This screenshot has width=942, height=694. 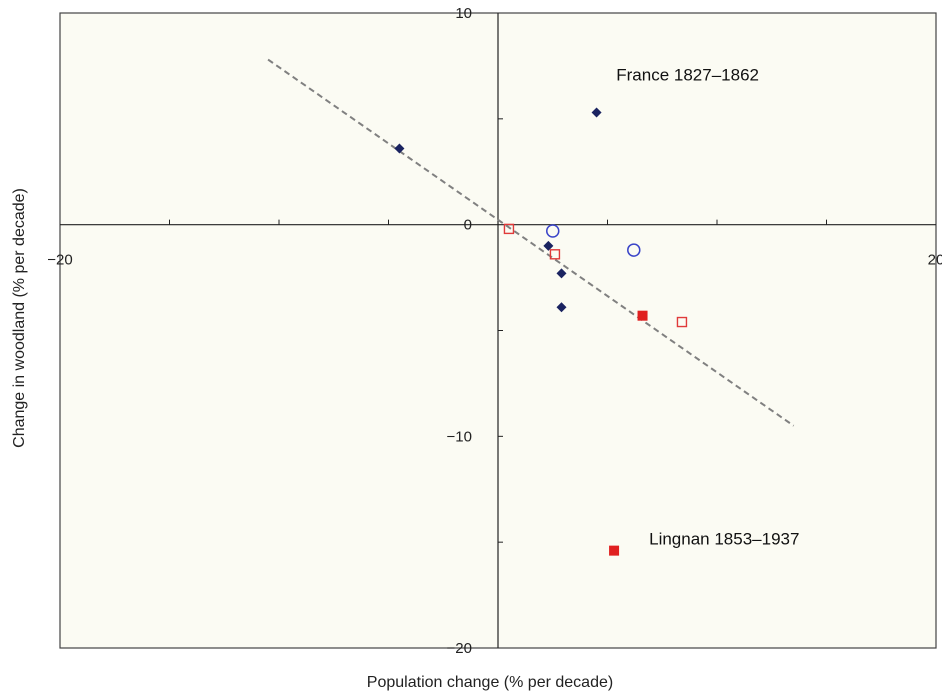 What do you see at coordinates (707, 307) in the screenshot?
I see `annotations: France 1827–1862 Lingnan 1853–1937` at bounding box center [707, 307].